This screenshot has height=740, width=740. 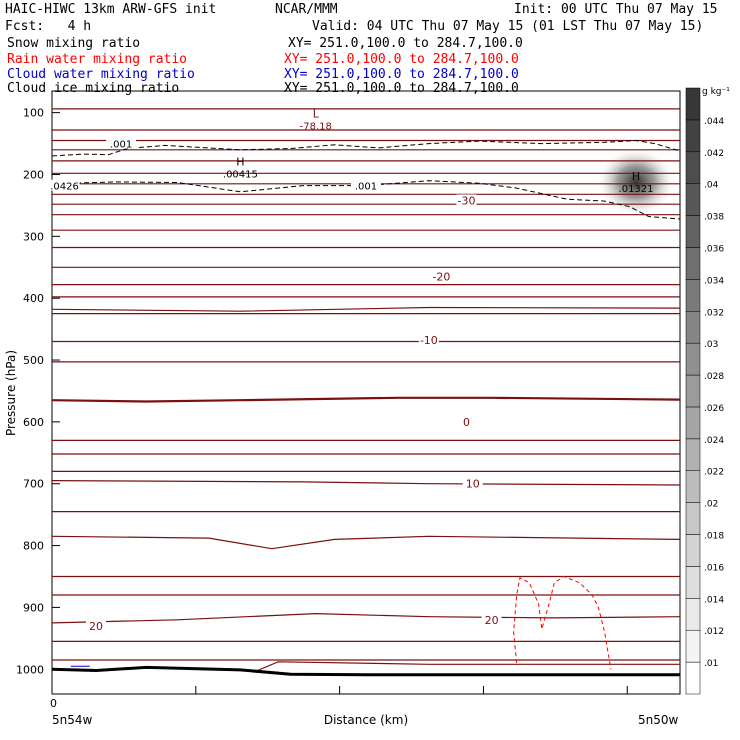 I want to click on y-tick-label: 600, so click(x=33, y=422).